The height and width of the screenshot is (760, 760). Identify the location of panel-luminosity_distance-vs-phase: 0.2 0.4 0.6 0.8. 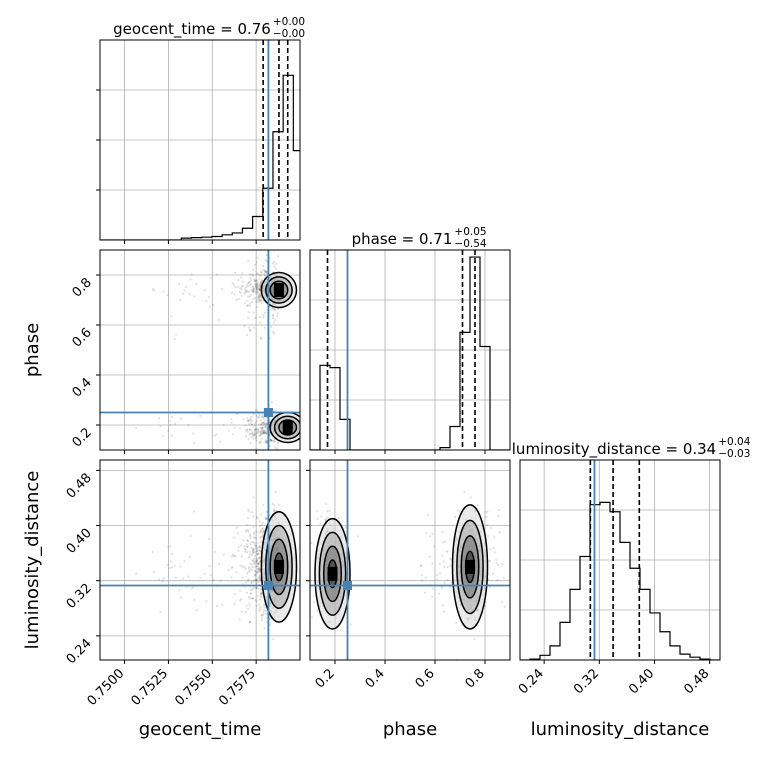
(408, 575).